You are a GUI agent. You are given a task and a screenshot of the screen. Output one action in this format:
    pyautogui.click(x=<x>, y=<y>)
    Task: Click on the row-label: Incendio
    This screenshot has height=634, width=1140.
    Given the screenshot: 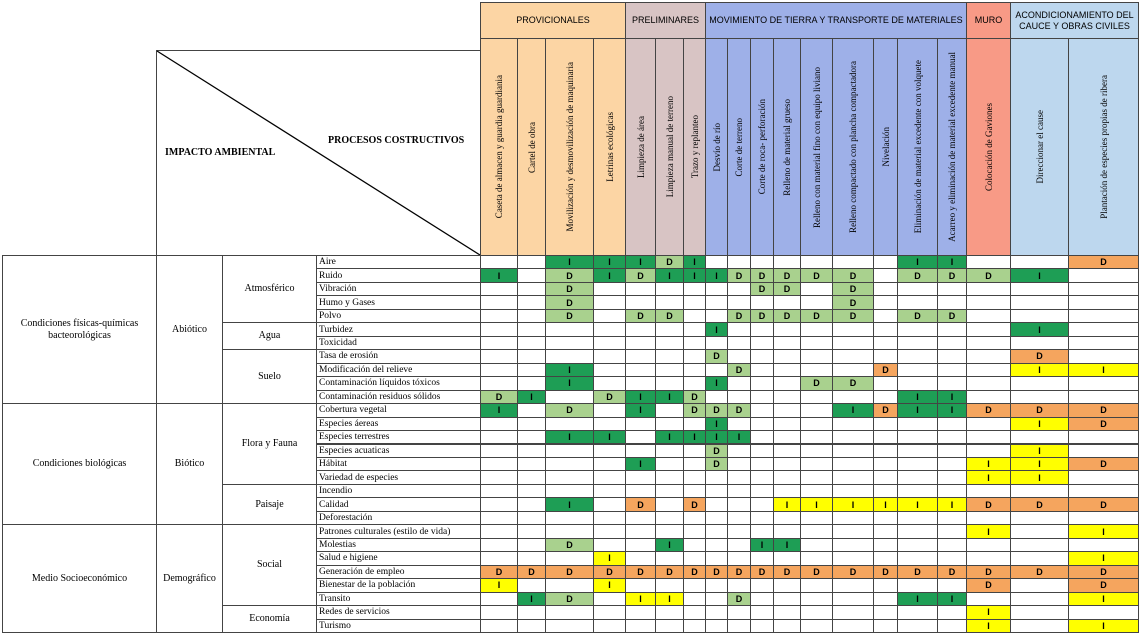 What is the action you would take?
    pyautogui.click(x=398, y=491)
    